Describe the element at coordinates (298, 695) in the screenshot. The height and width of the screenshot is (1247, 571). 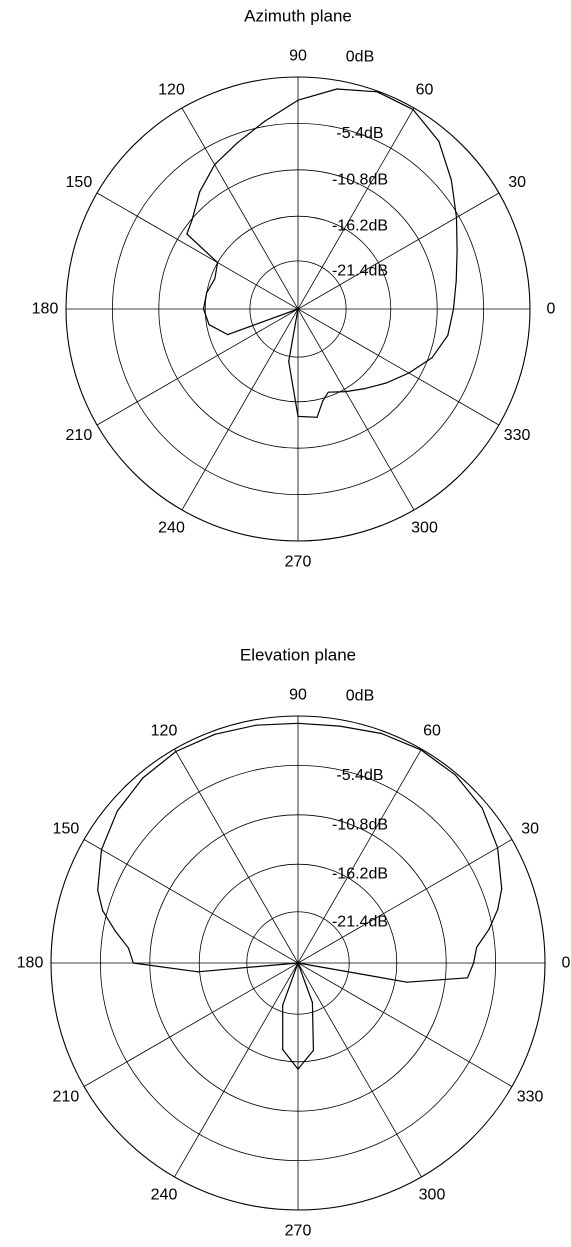
I see `angle-tick-label: 90` at that location.